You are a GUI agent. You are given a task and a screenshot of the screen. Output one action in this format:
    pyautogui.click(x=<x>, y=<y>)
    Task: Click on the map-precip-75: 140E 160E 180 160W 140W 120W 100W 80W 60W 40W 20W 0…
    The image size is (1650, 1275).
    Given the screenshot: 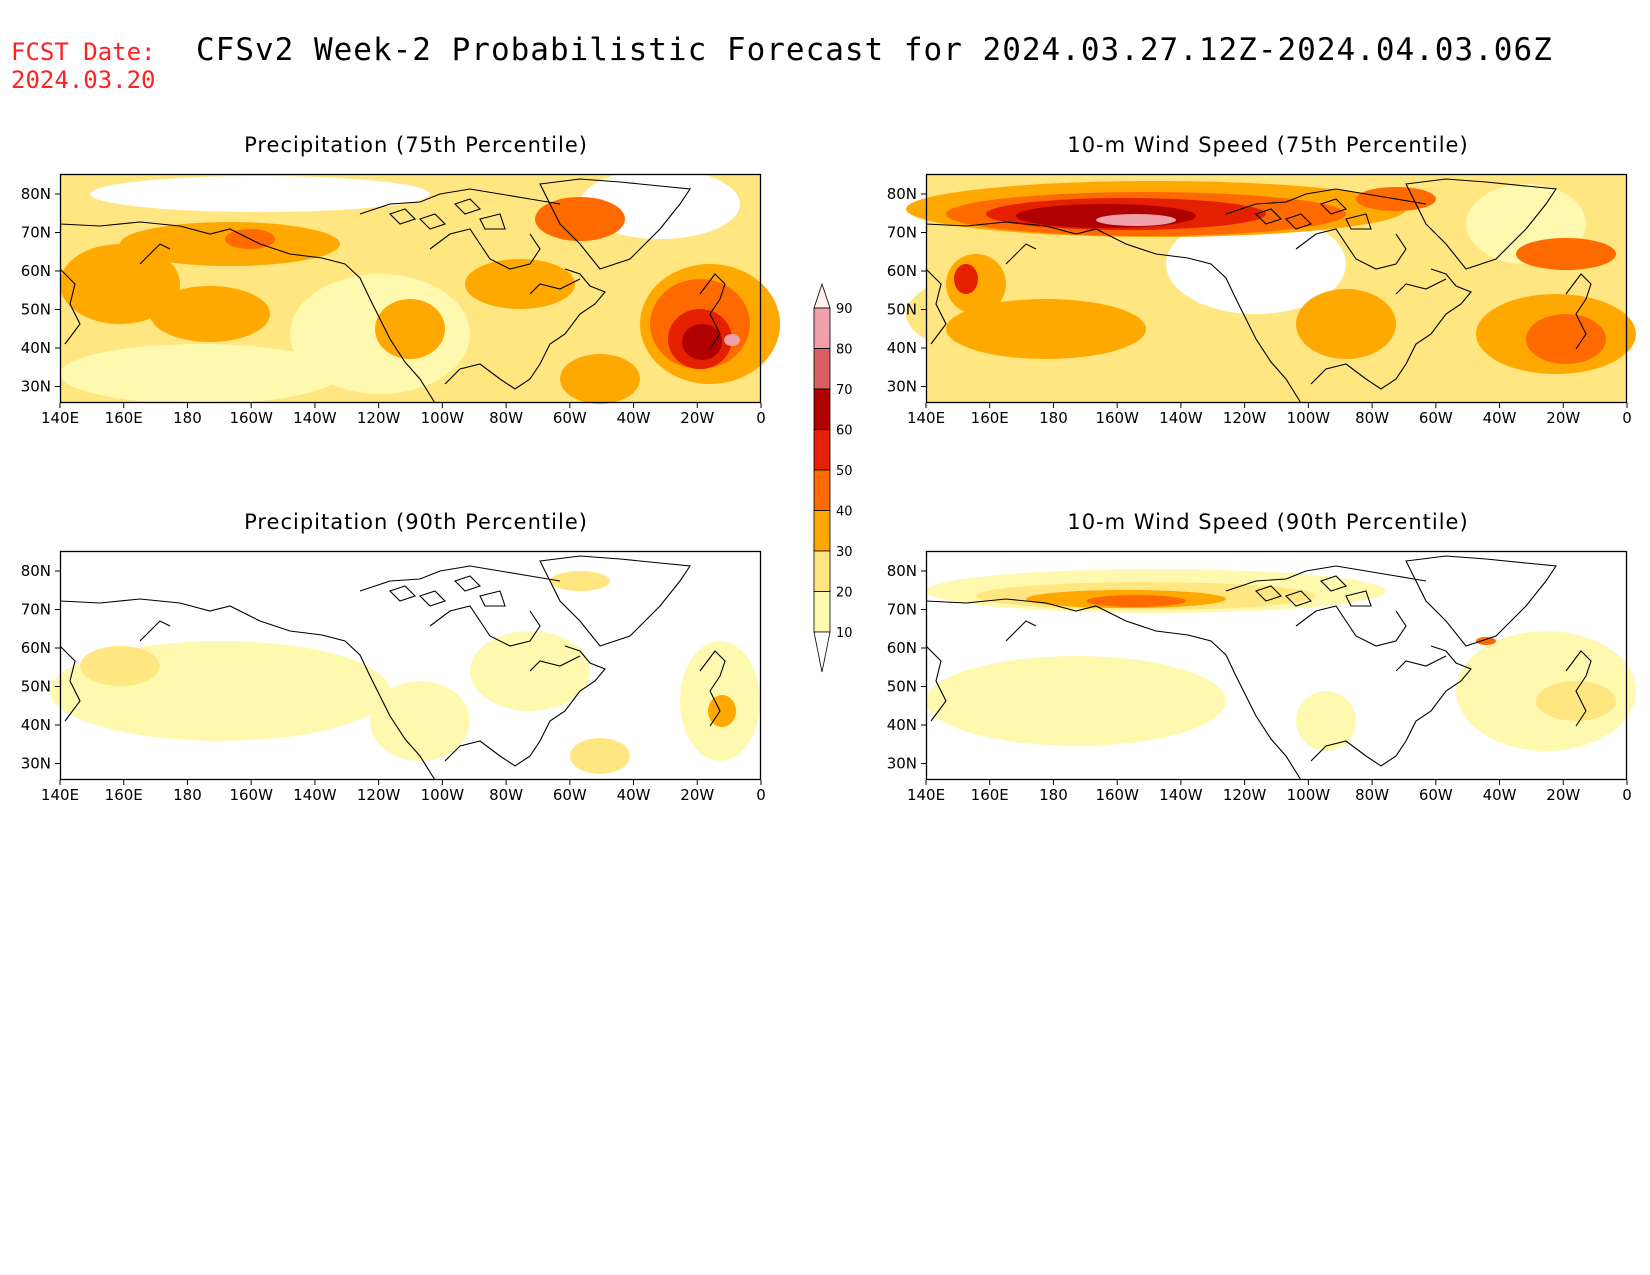 What is the action you would take?
    pyautogui.click(x=400, y=298)
    